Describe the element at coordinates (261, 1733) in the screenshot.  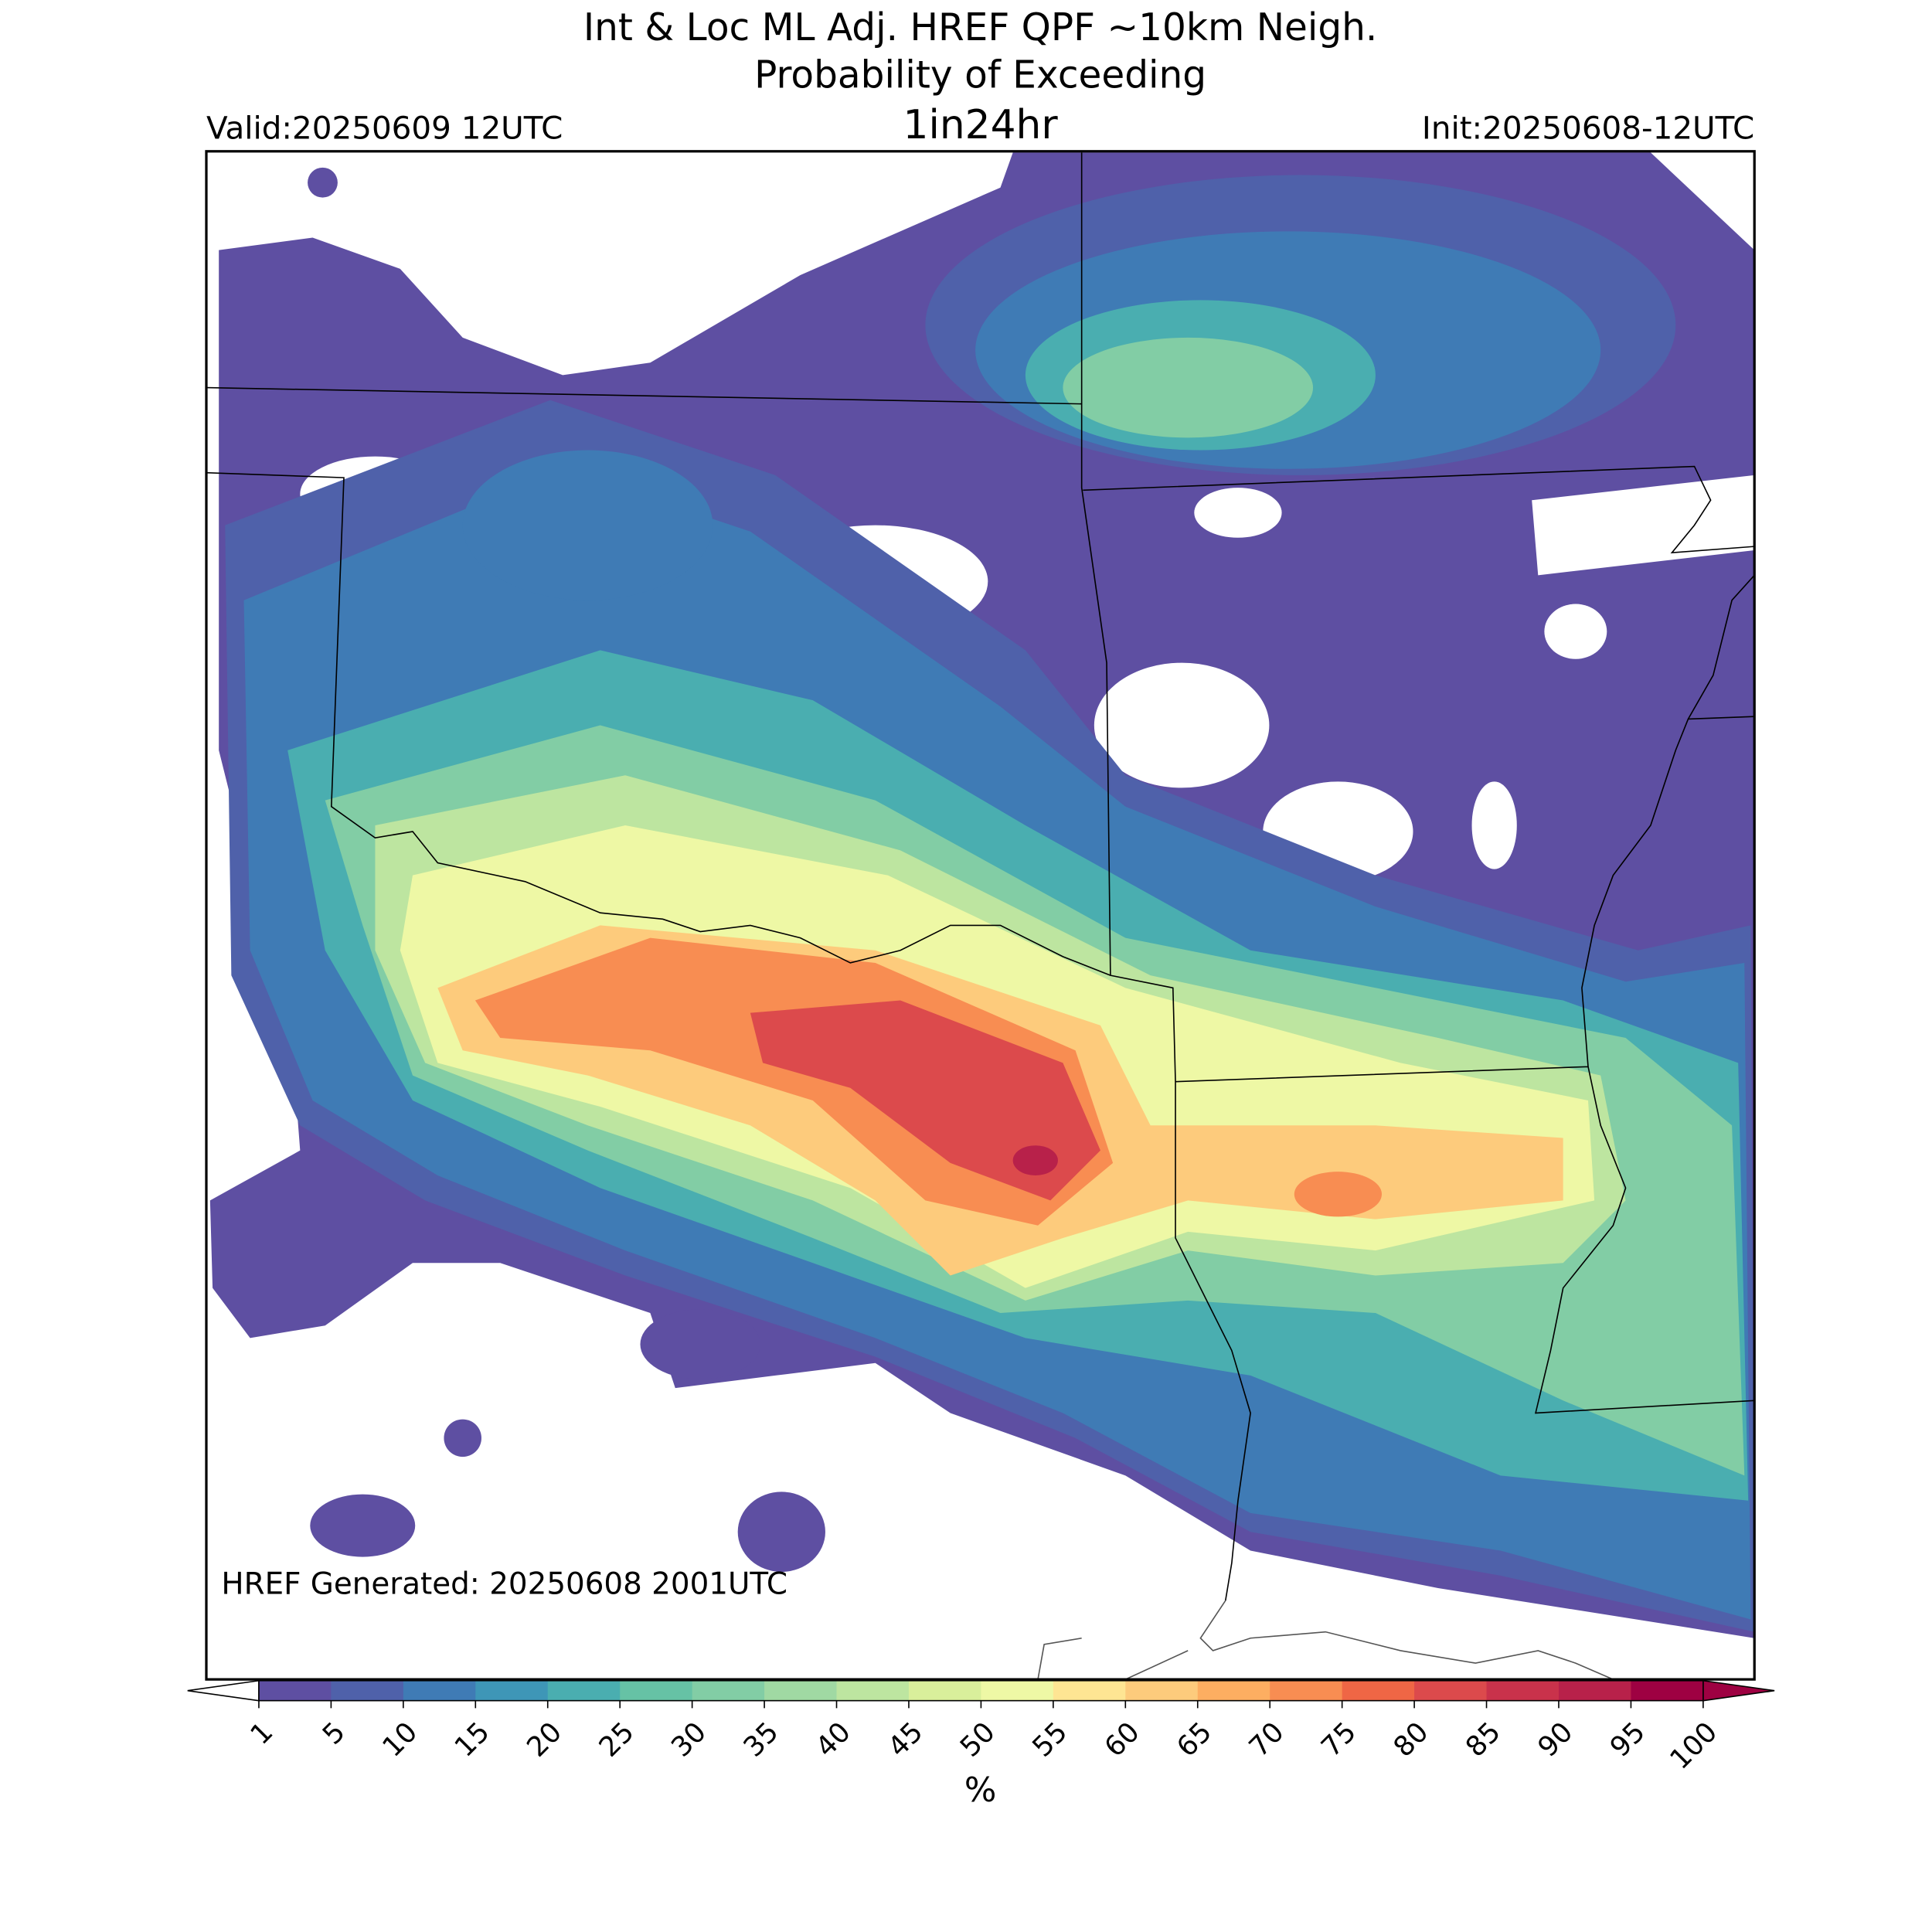
I see `colorbar-tick-label: 1` at that location.